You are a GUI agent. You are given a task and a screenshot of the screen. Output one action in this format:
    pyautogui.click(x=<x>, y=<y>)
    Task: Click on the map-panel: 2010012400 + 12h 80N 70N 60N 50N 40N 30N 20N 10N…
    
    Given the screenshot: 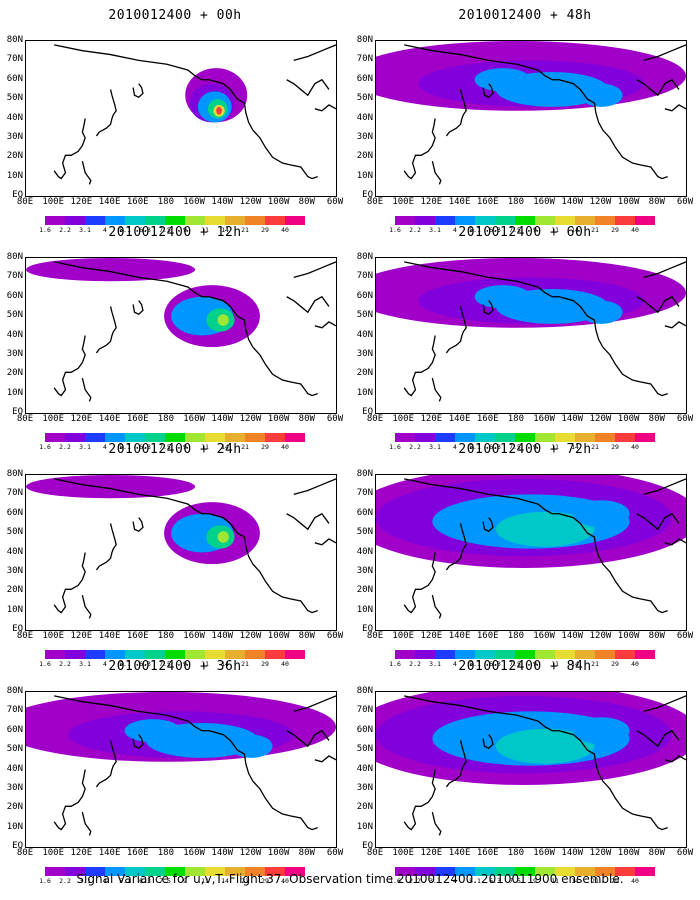 What is the action you would take?
    pyautogui.click(x=175, y=338)
    